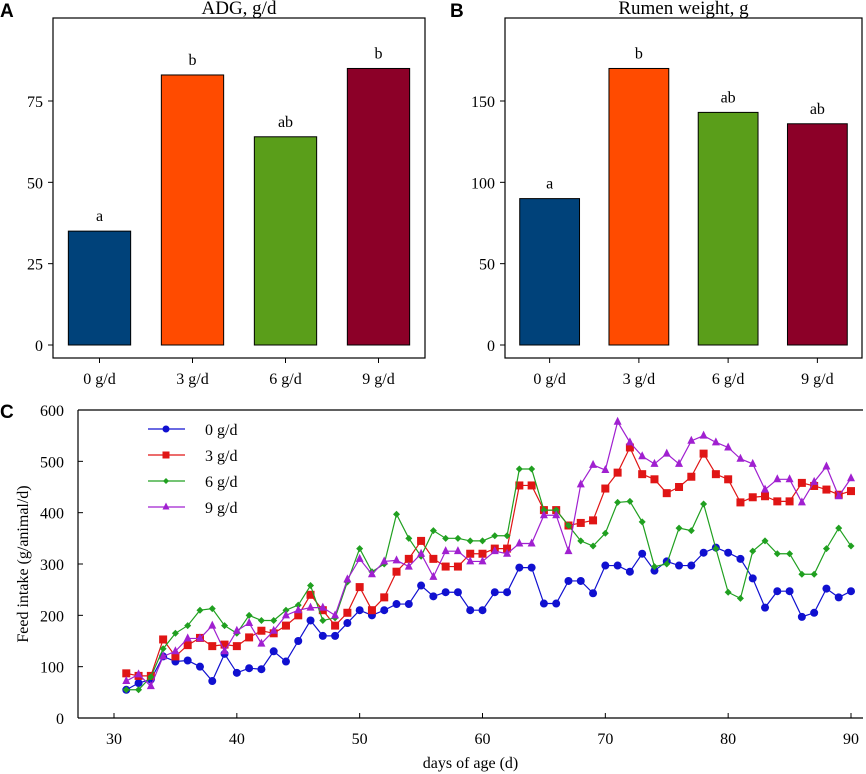 The width and height of the screenshot is (866, 774). Describe the element at coordinates (52, 565) in the screenshot. I see `y-tick-label: 300` at that location.